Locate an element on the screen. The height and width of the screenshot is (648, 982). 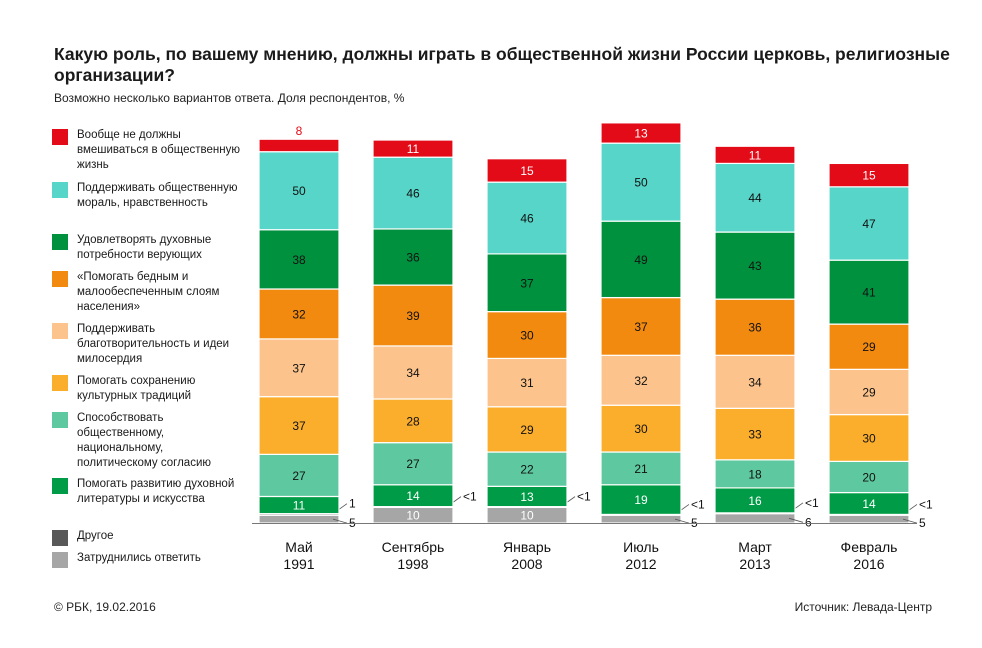
data-label: 36 is located at coordinates (755, 328).